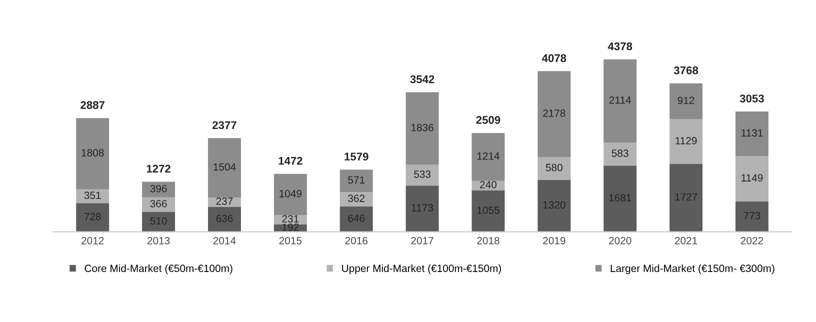  What do you see at coordinates (290, 160) in the screenshot?
I see `total-label: 1472` at bounding box center [290, 160].